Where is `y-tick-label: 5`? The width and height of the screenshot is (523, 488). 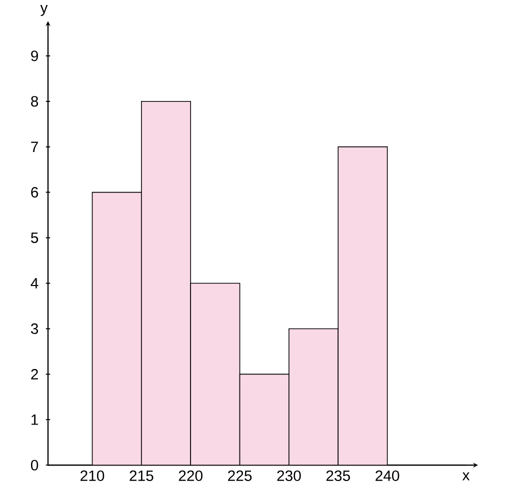 y-tick-label: 5 is located at coordinates (34, 237).